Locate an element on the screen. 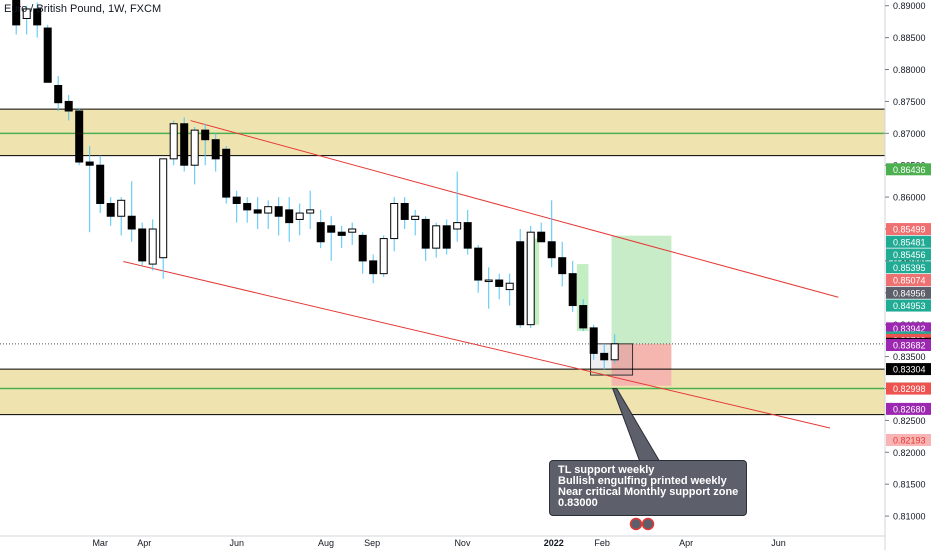  price-tag-3: 0.85456 is located at coordinates (908, 254).